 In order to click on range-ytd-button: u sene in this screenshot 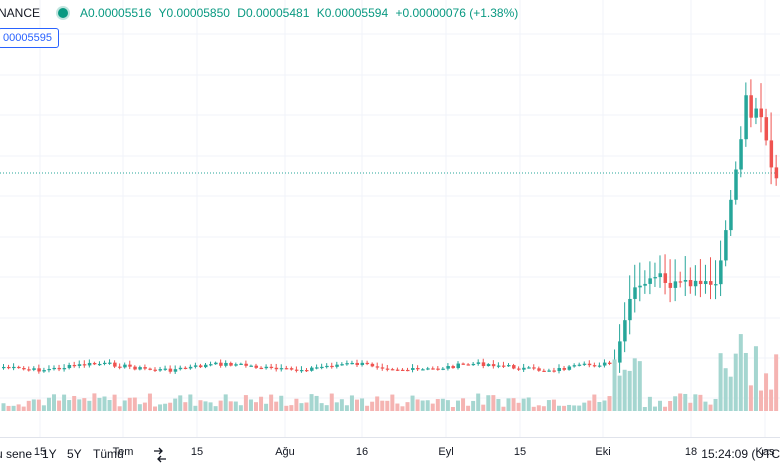, I will do `click(16, 454)`.